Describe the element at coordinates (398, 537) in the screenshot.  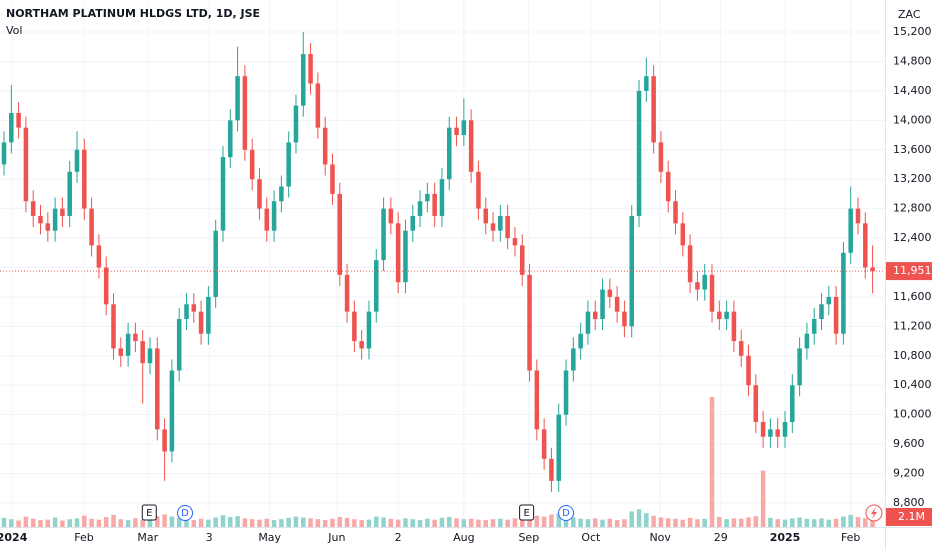
I see `x-tick-label: 2` at that location.